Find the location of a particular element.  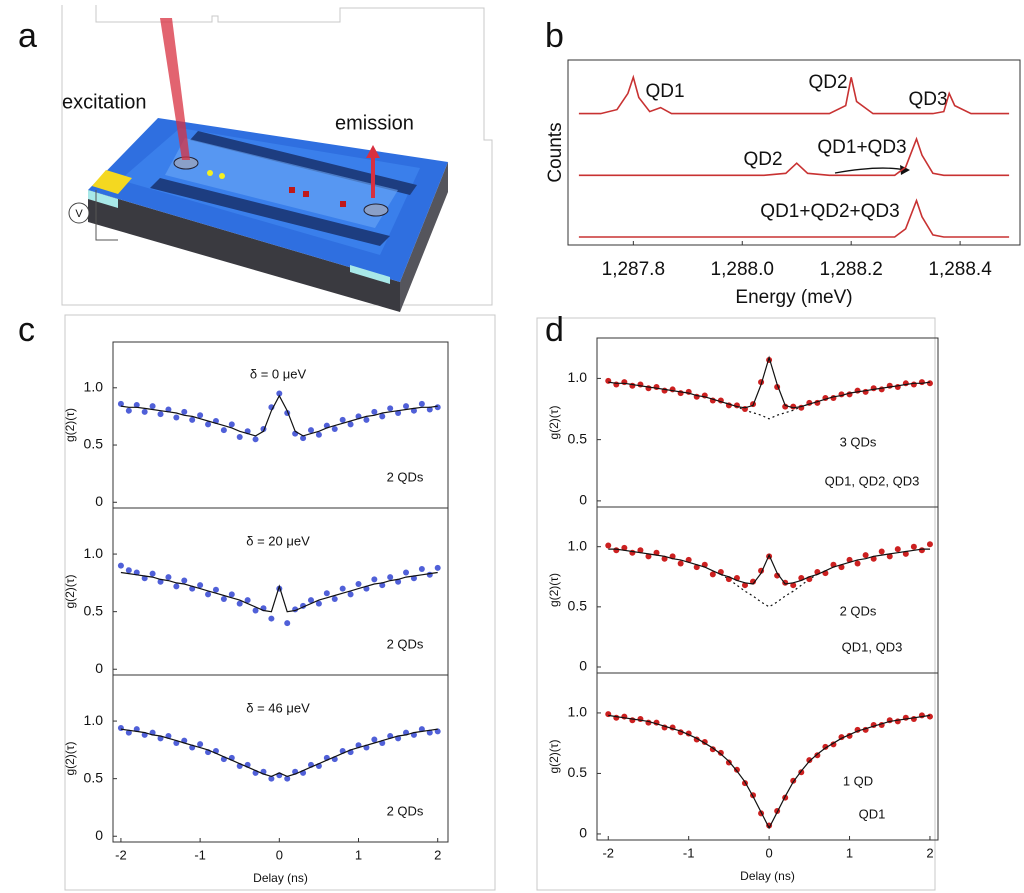

panel-letter: a is located at coordinates (27, 36).